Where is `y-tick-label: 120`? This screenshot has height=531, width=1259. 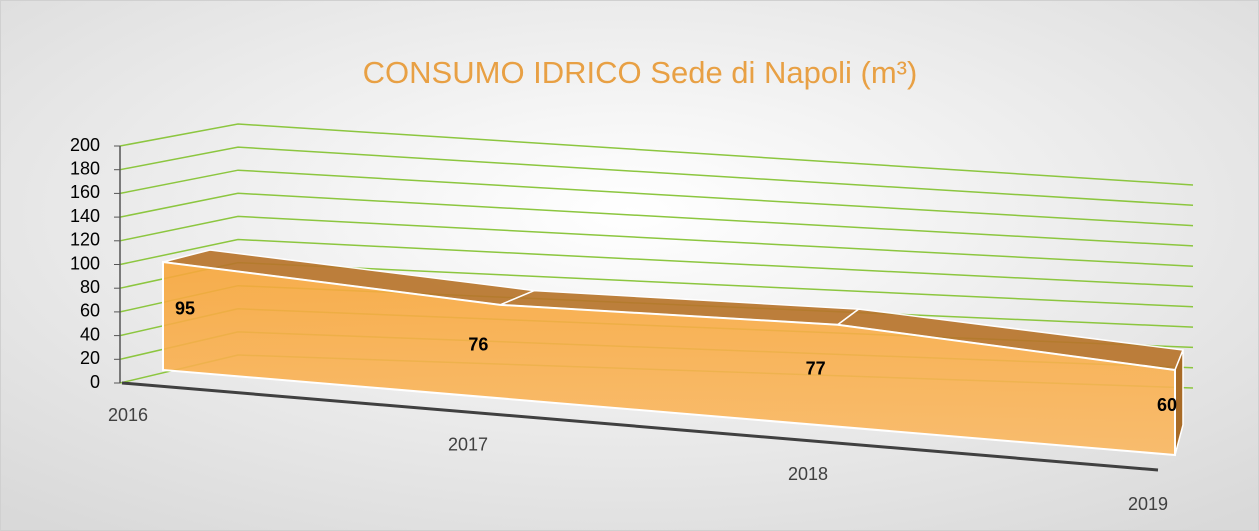
y-tick-label: 120 is located at coordinates (85, 240).